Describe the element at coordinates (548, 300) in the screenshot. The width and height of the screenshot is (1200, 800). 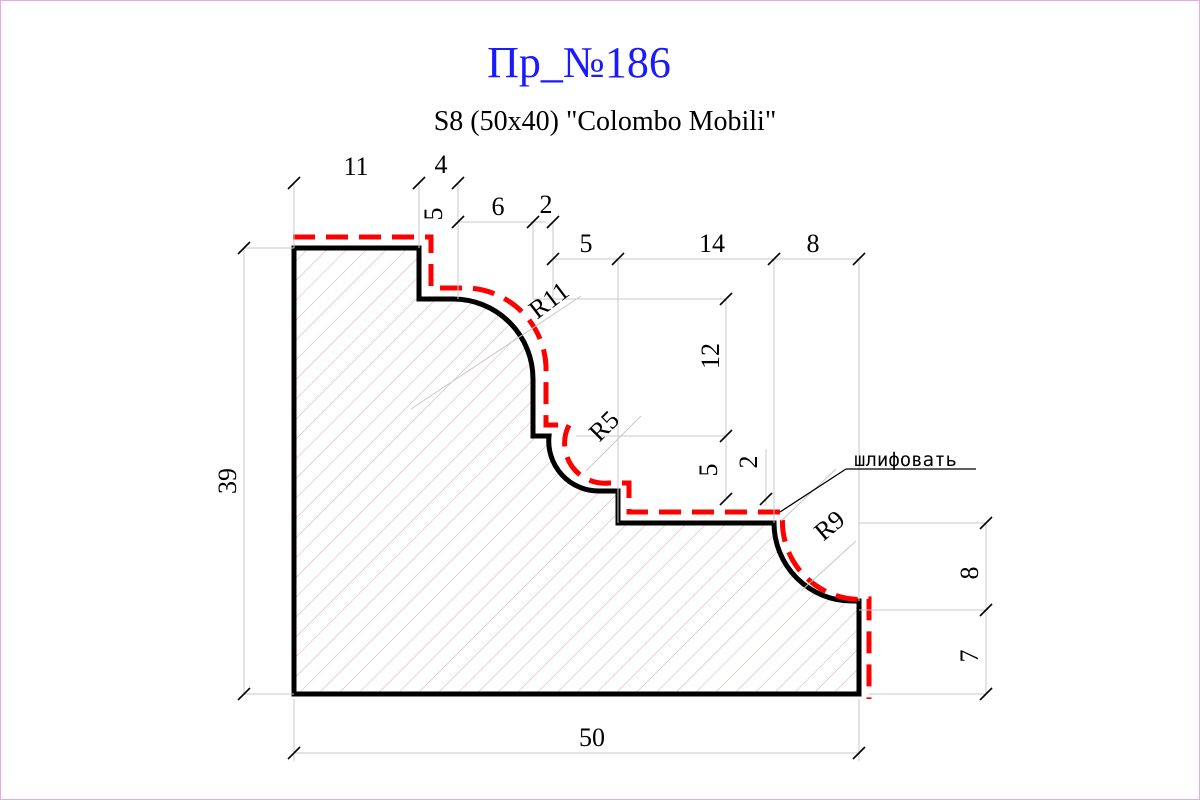
I see `radius-r11: R11` at that location.